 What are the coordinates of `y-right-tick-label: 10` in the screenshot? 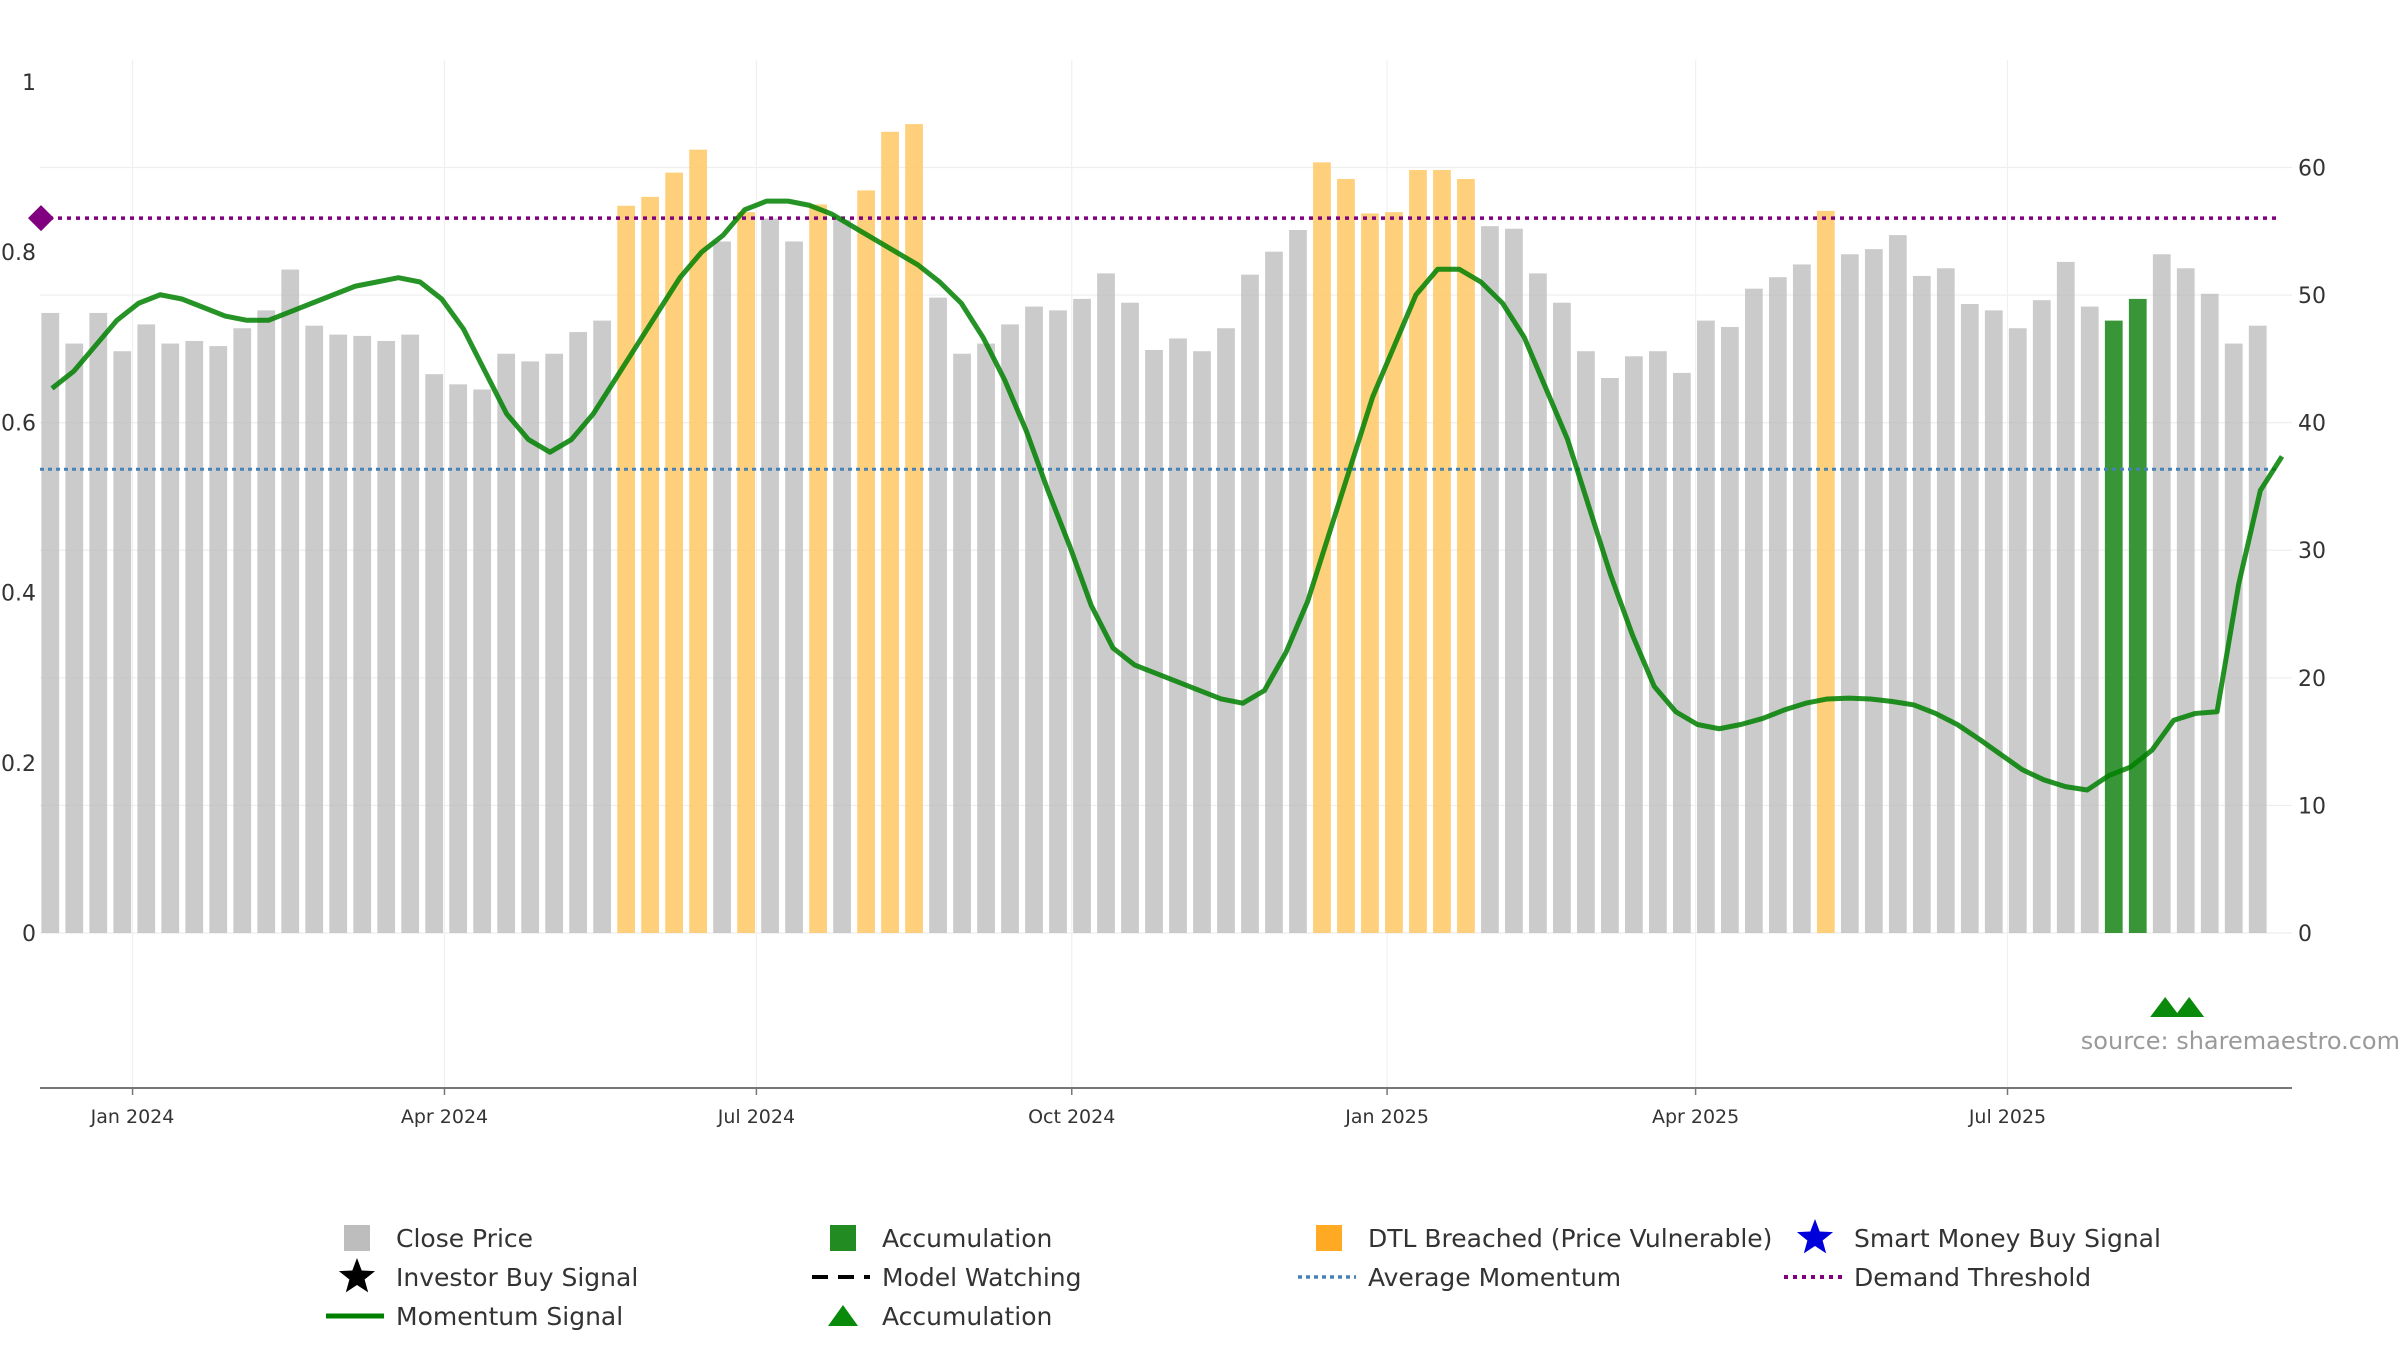 It's located at (2312, 806).